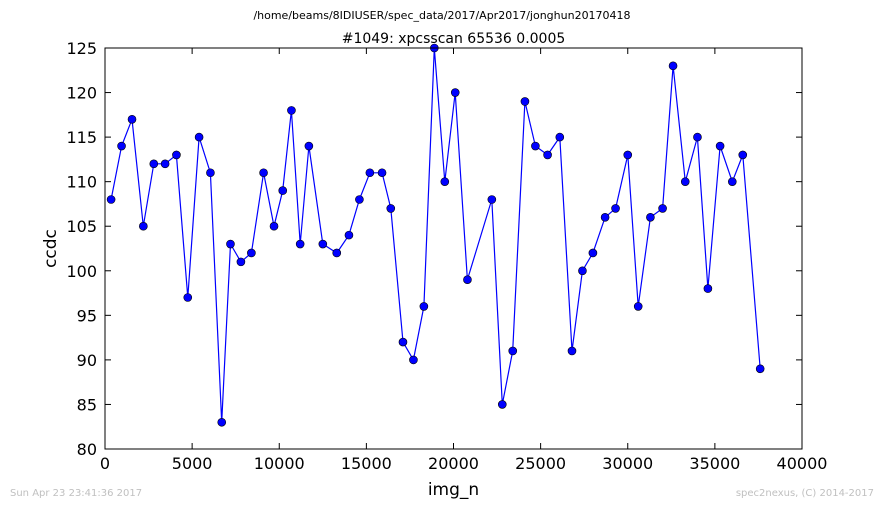 This screenshot has width=884, height=509. Describe the element at coordinates (540, 463) in the screenshot. I see `x-tick-label: 25000` at that location.